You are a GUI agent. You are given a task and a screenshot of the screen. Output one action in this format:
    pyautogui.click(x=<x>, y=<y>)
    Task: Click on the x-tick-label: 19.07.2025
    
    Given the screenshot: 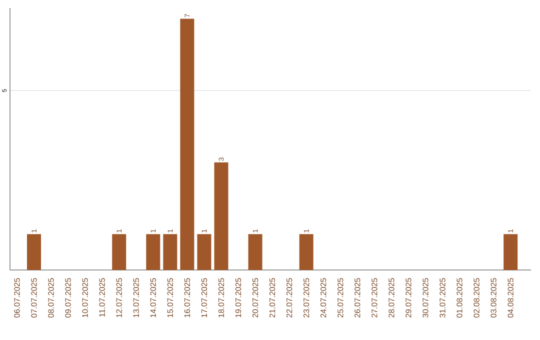 What is the action you would take?
    pyautogui.click(x=238, y=298)
    